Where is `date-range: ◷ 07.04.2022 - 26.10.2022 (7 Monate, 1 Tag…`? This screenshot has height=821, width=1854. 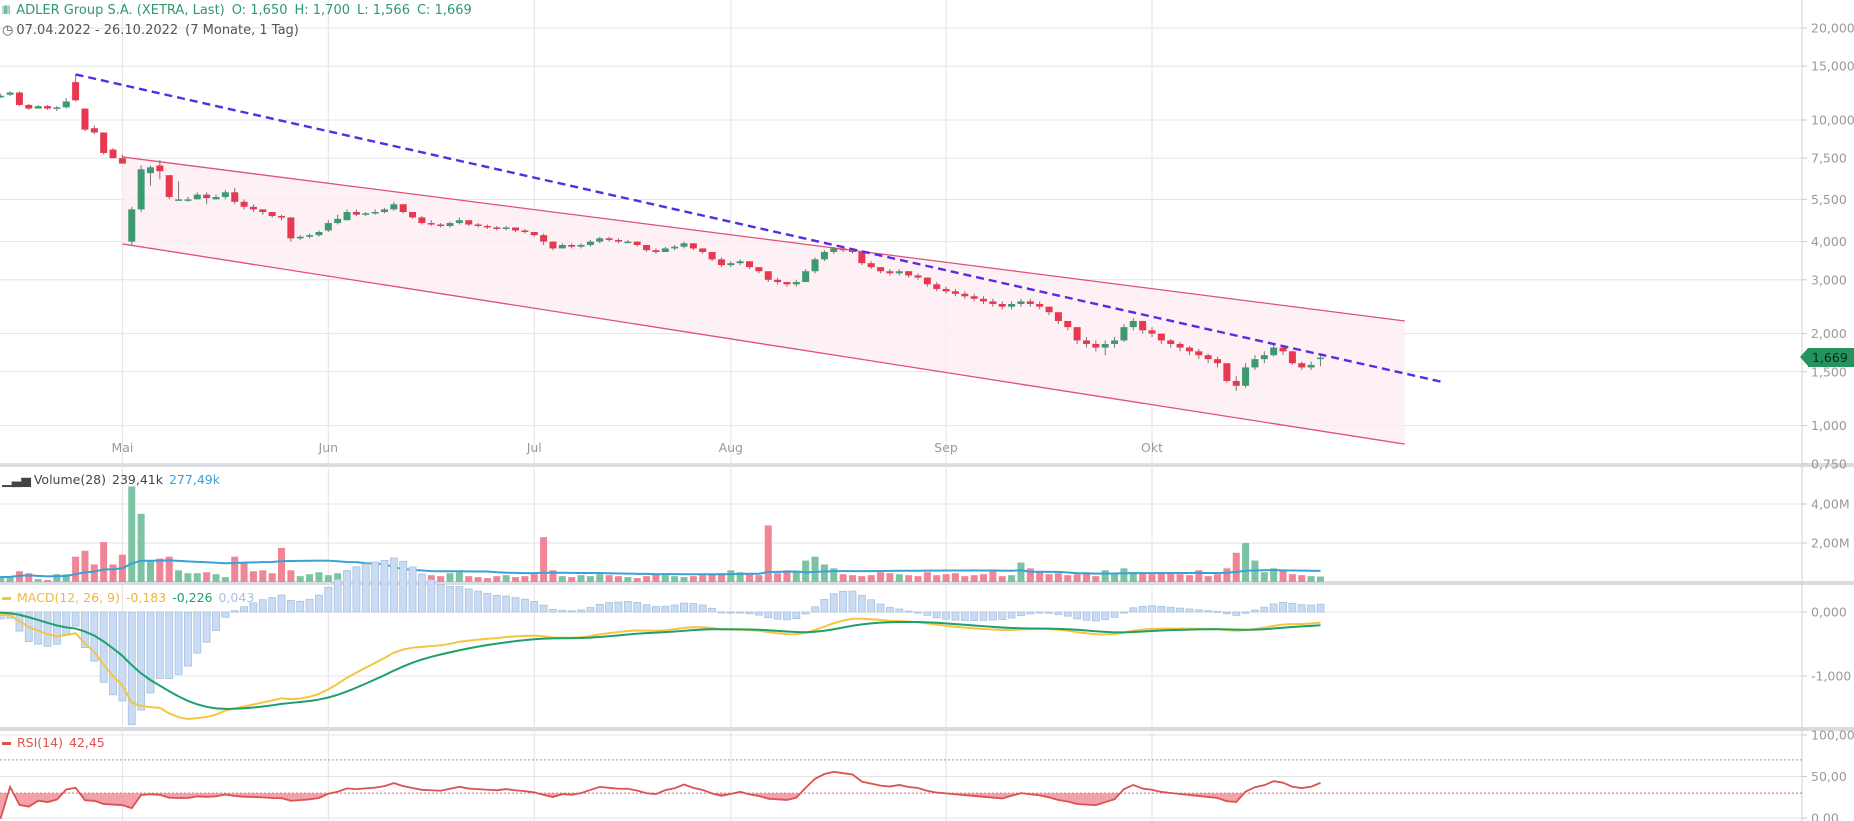
date-range: ◷ 07.04.2022 - 26.10.2022 (7 Monate, 1 Tag… is located at coordinates (154, 30).